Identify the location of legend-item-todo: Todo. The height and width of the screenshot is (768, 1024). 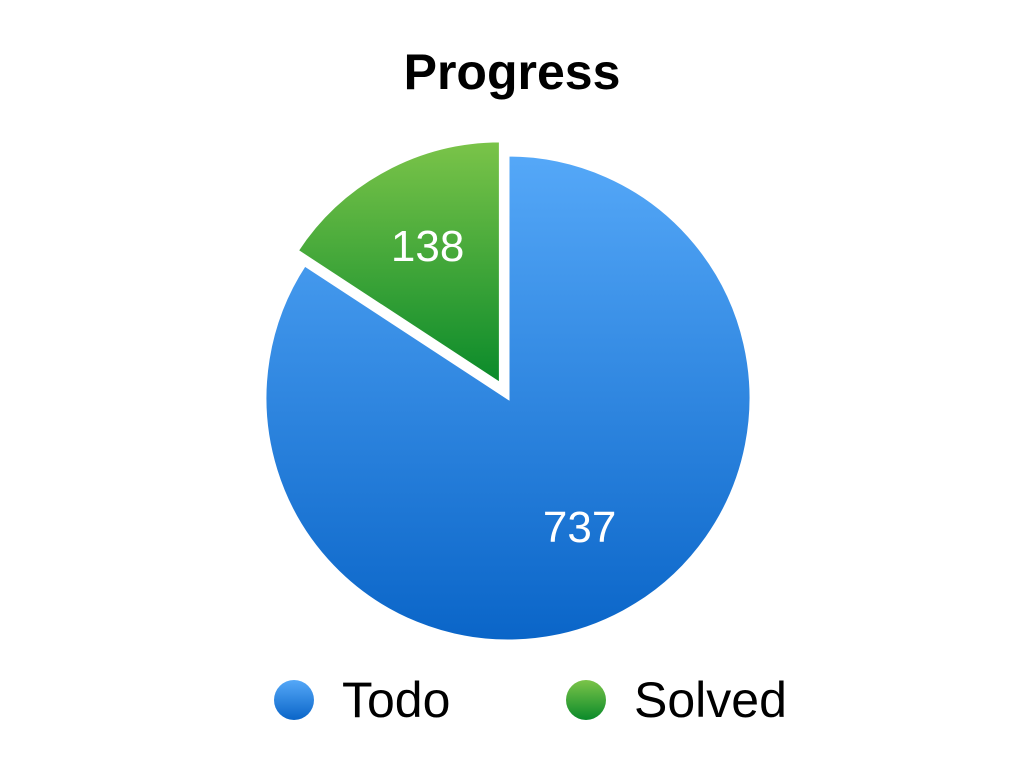
(362, 700).